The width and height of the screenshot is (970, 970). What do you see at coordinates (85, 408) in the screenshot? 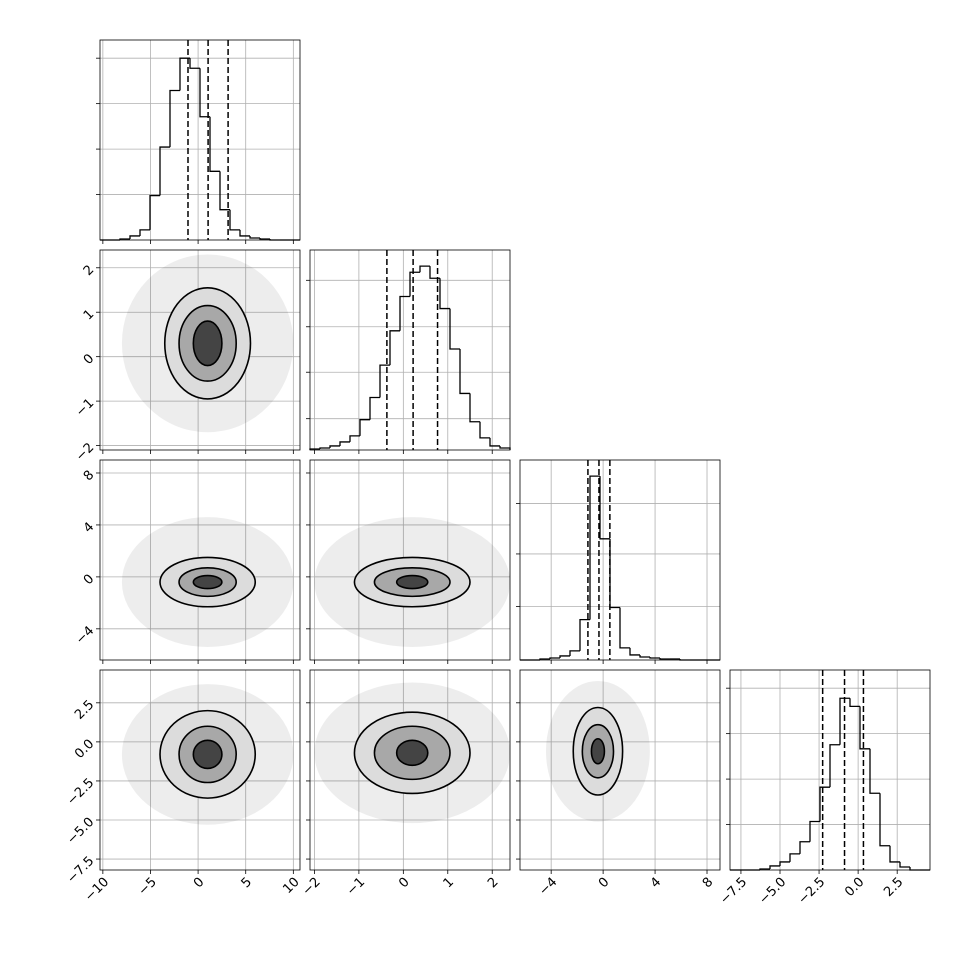
I see `y-tick-label: −1` at bounding box center [85, 408].